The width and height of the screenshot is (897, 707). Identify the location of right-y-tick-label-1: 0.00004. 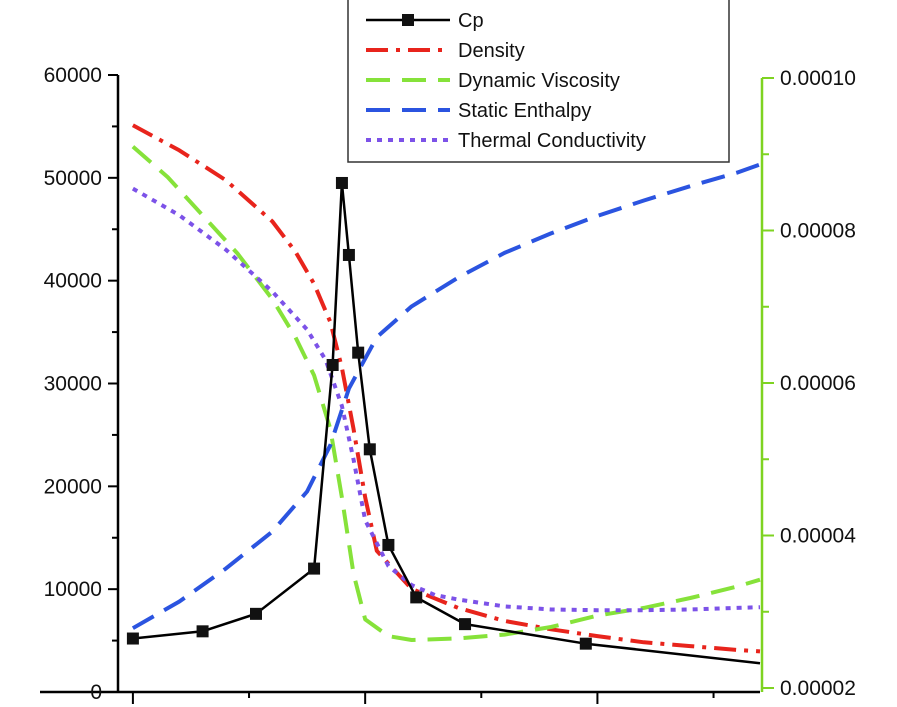
(818, 536).